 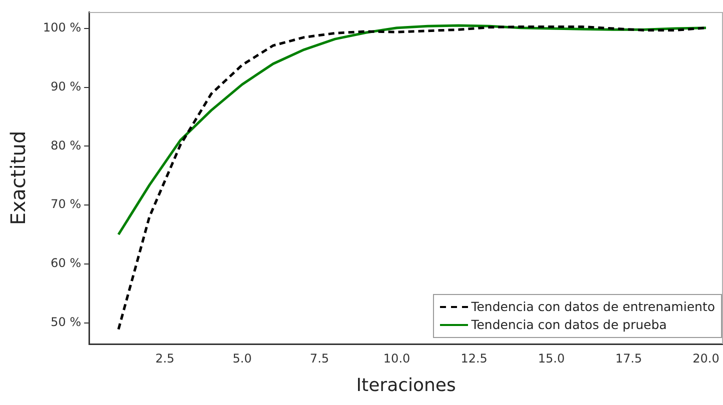 I want to click on y-tick-label: 90 %, so click(x=66, y=86).